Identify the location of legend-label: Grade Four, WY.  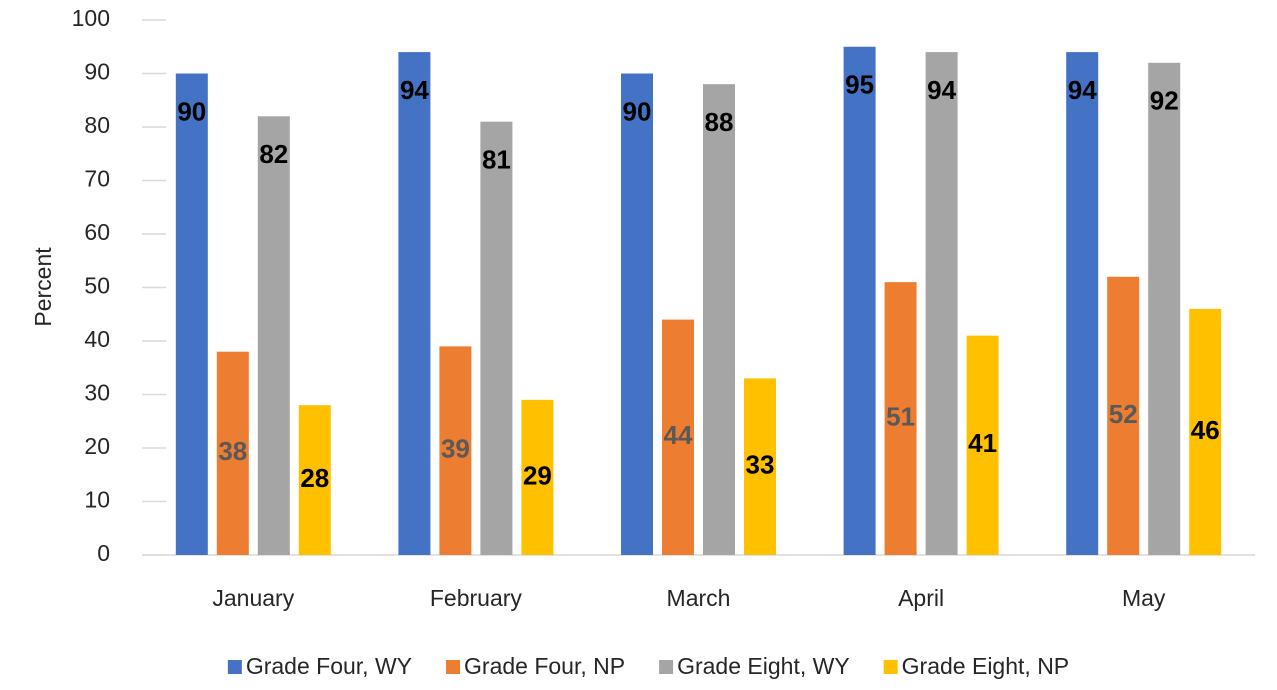
(329, 666).